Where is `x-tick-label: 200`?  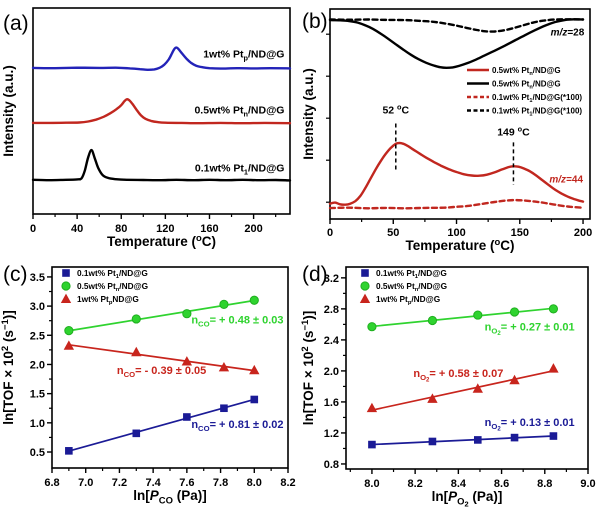
x-tick-label: 200 is located at coordinates (253, 229).